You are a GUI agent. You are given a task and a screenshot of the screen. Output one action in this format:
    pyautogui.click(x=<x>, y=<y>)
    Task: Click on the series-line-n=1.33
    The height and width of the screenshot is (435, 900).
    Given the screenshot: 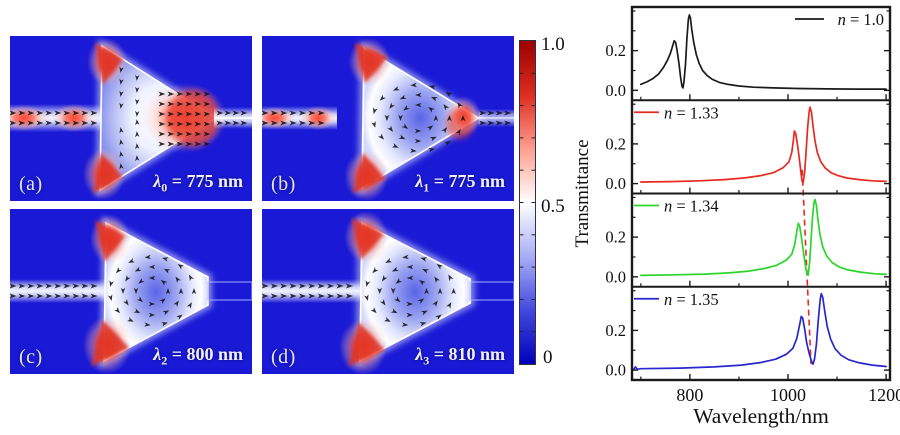 What is the action you would take?
    pyautogui.click(x=763, y=145)
    